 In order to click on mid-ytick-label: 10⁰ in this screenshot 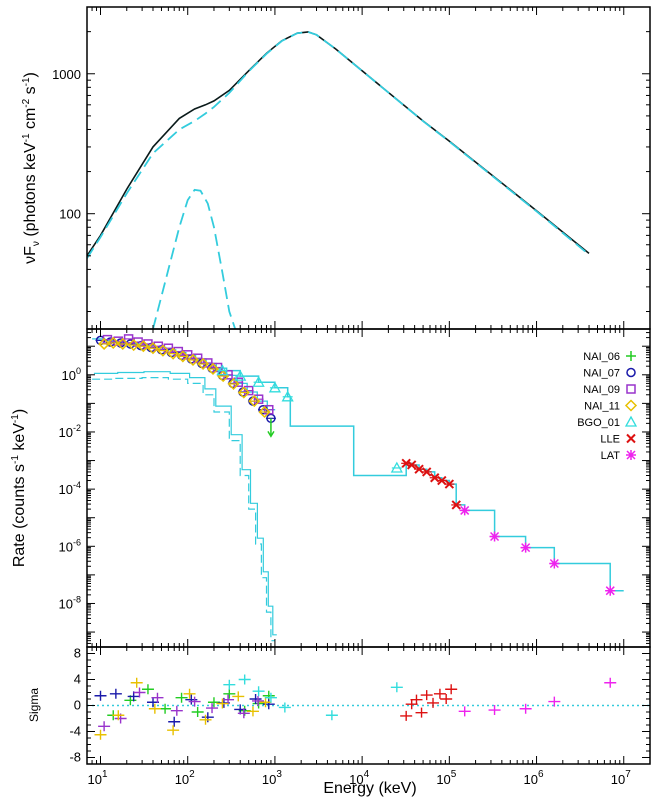, I will do `click(71, 374)`.